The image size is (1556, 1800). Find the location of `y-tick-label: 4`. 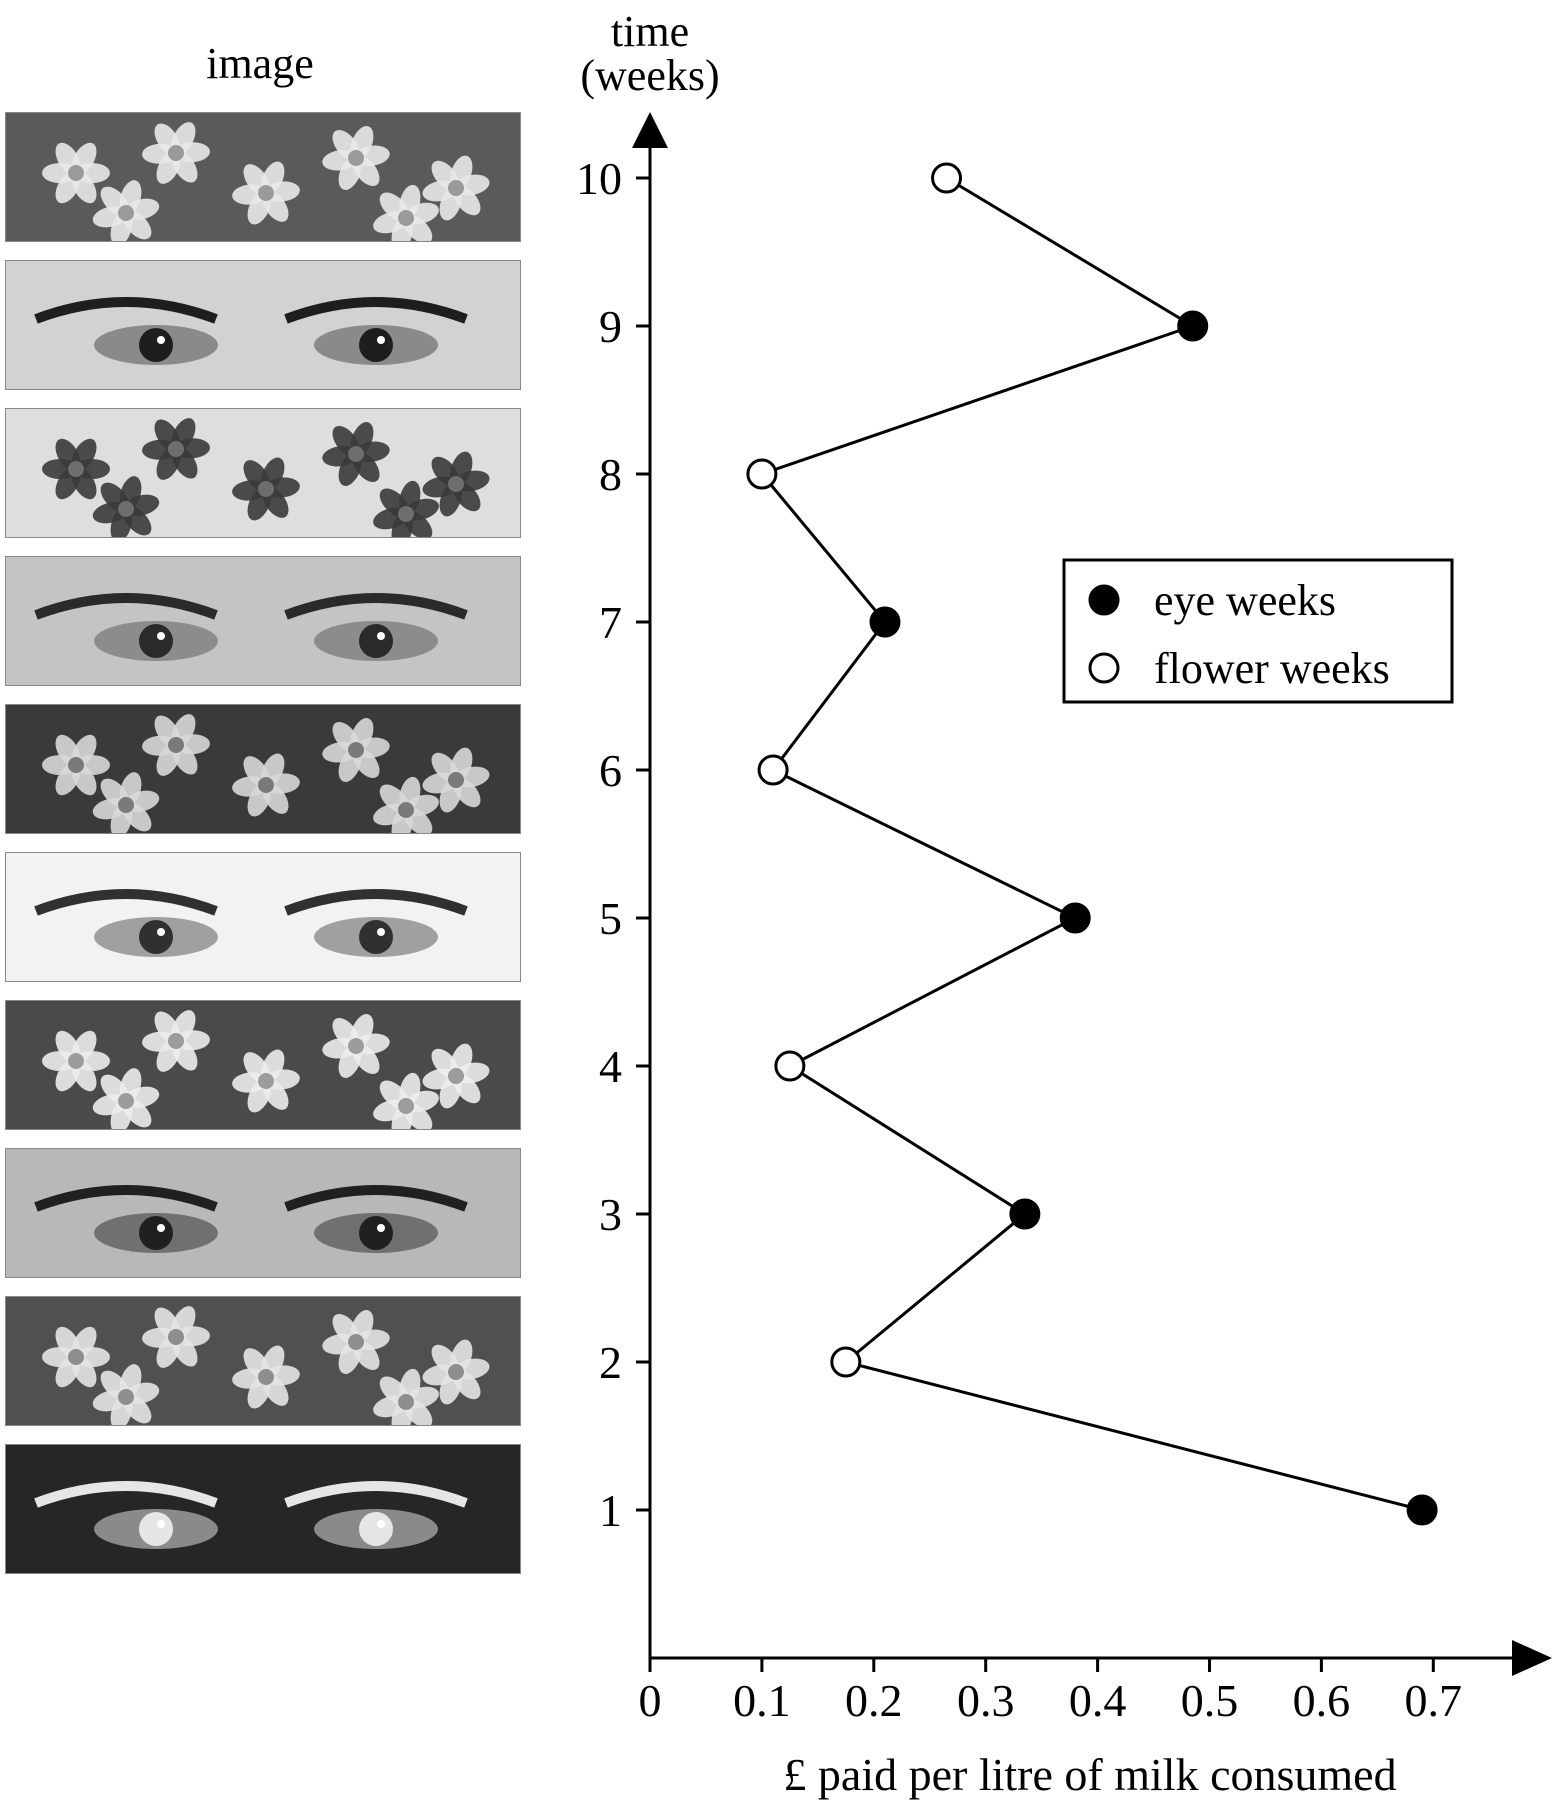

y-tick-label: 4 is located at coordinates (610, 1066).